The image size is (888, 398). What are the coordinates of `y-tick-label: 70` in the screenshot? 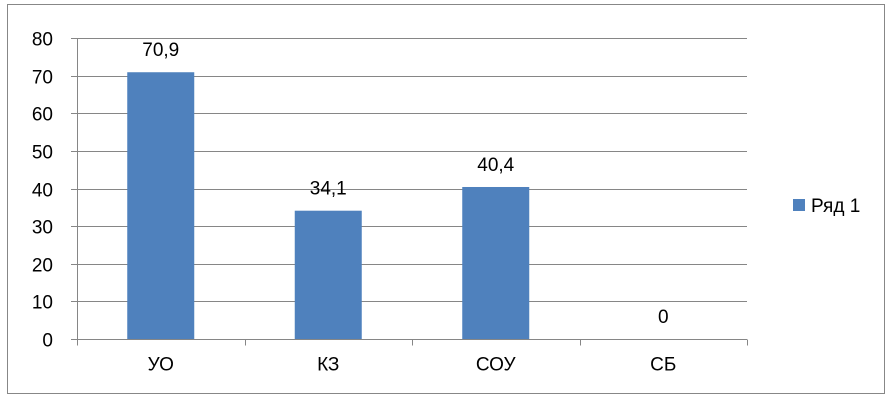 It's located at (42, 78).